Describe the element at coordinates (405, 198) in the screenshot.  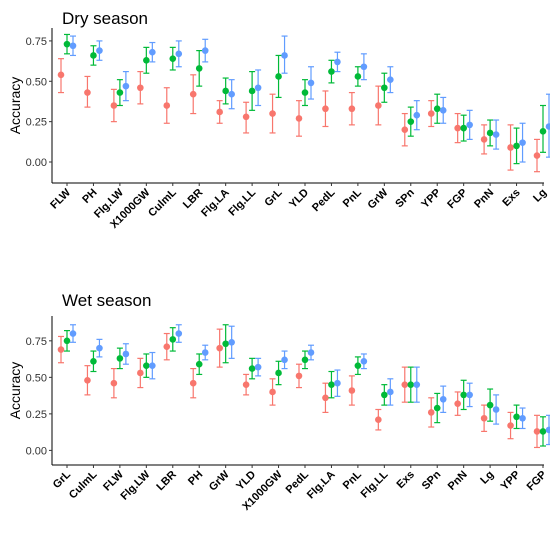
I see `x-tick-label: SPn` at that location.